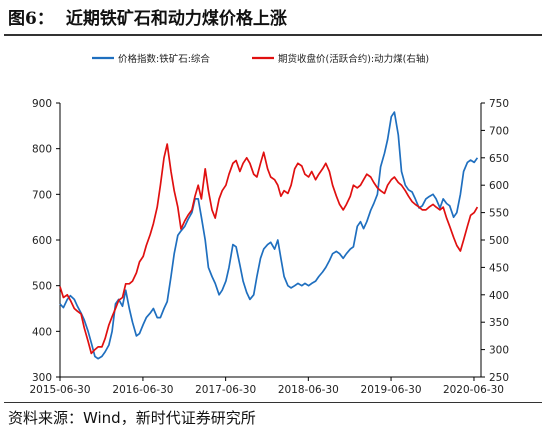 Image resolution: width=550 pixels, height=436 pixels. Describe the element at coordinates (31, 19) in the screenshot. I see `figure-number: 图6：` at that location.